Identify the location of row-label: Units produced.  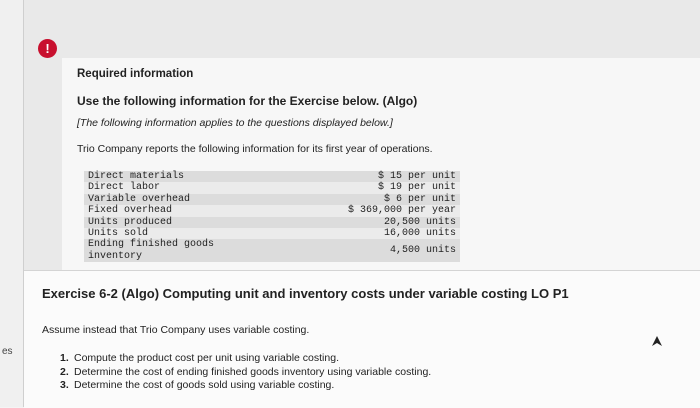
(130, 222).